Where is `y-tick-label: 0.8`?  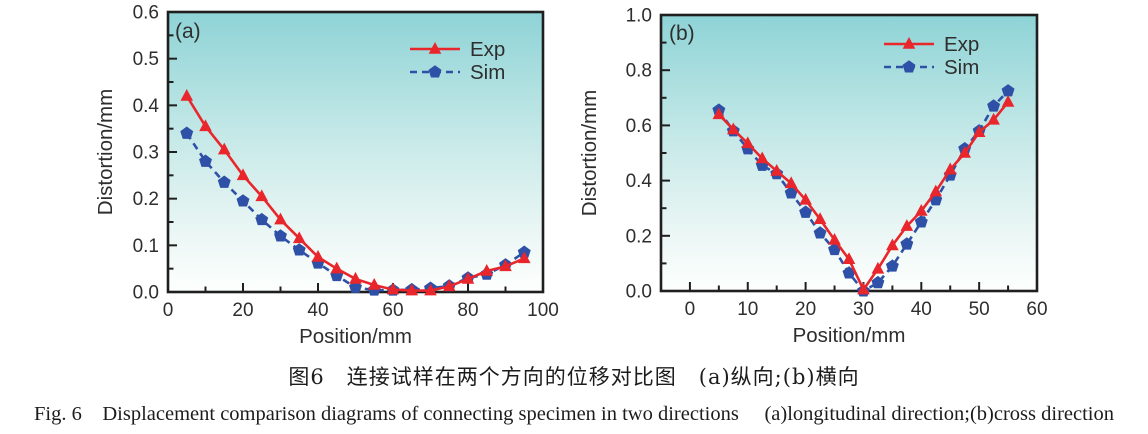 y-tick-label: 0.8 is located at coordinates (639, 71).